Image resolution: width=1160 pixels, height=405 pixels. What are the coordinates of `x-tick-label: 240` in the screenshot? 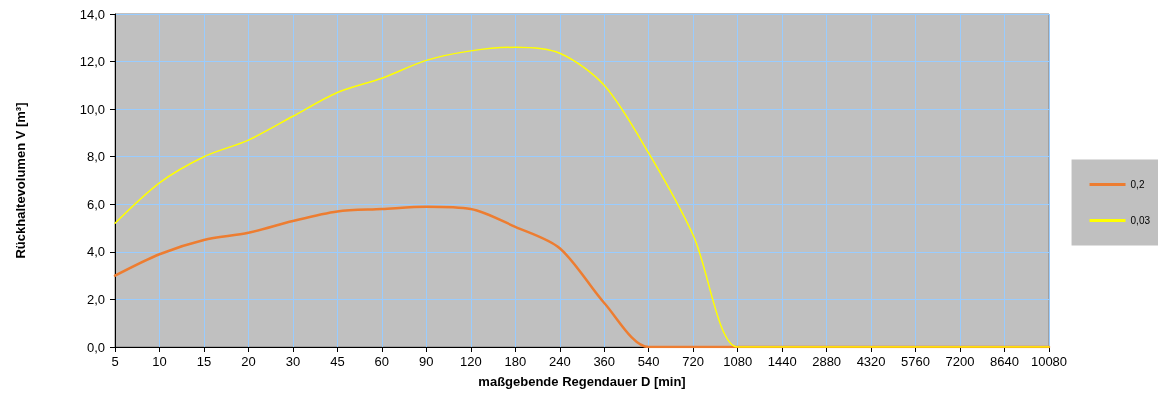 It's located at (559, 361).